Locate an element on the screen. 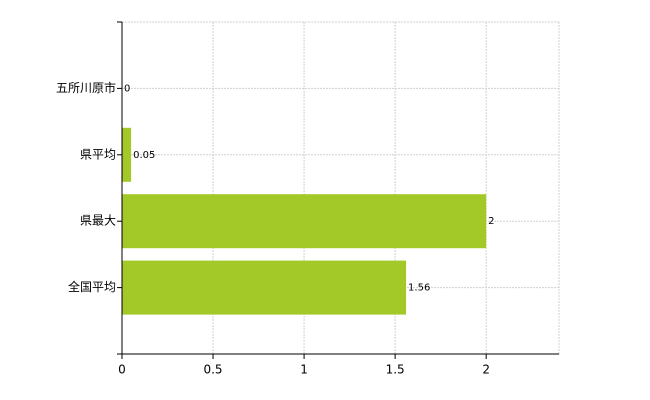 The width and height of the screenshot is (650, 400). y-tick-label: 県最大 is located at coordinates (98, 221).